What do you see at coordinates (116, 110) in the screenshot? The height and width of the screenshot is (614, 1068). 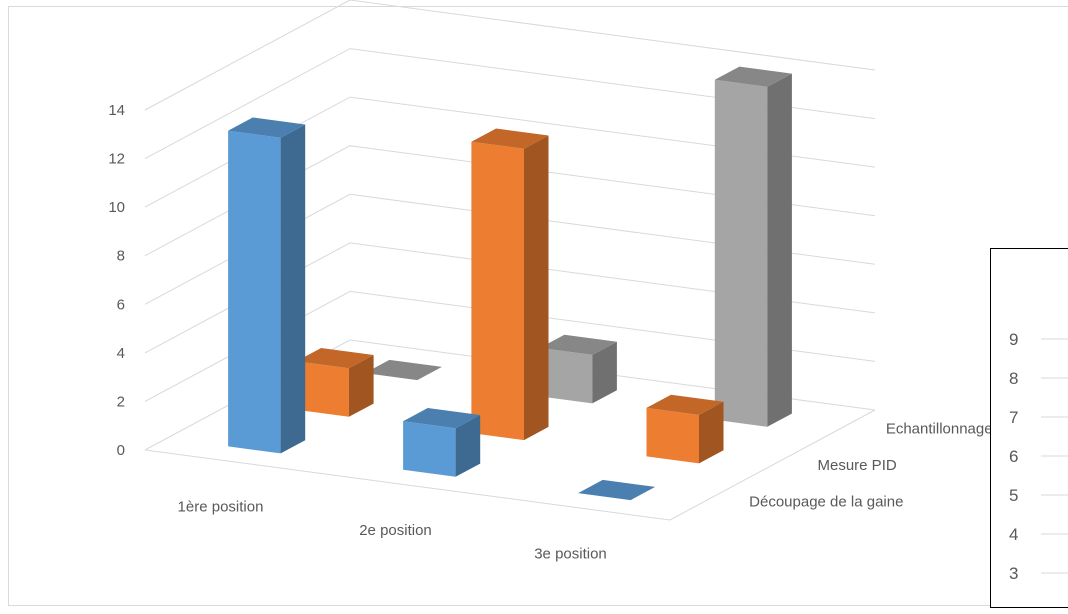 I see `y-tick-label: 14` at bounding box center [116, 110].